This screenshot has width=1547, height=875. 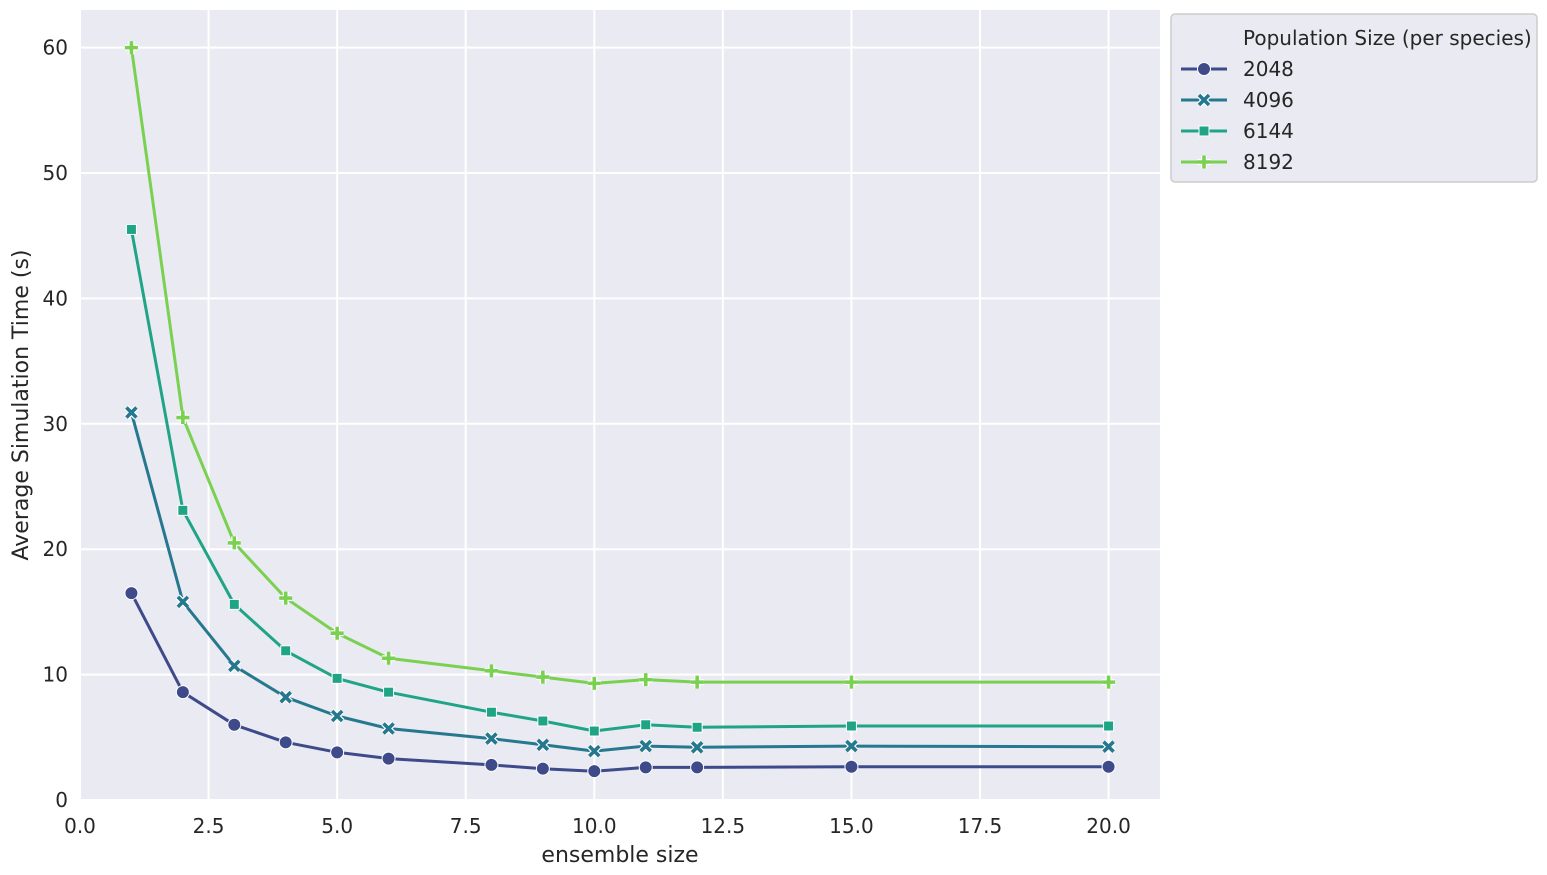 I want to click on legend-item: 4096, so click(x=1237, y=100).